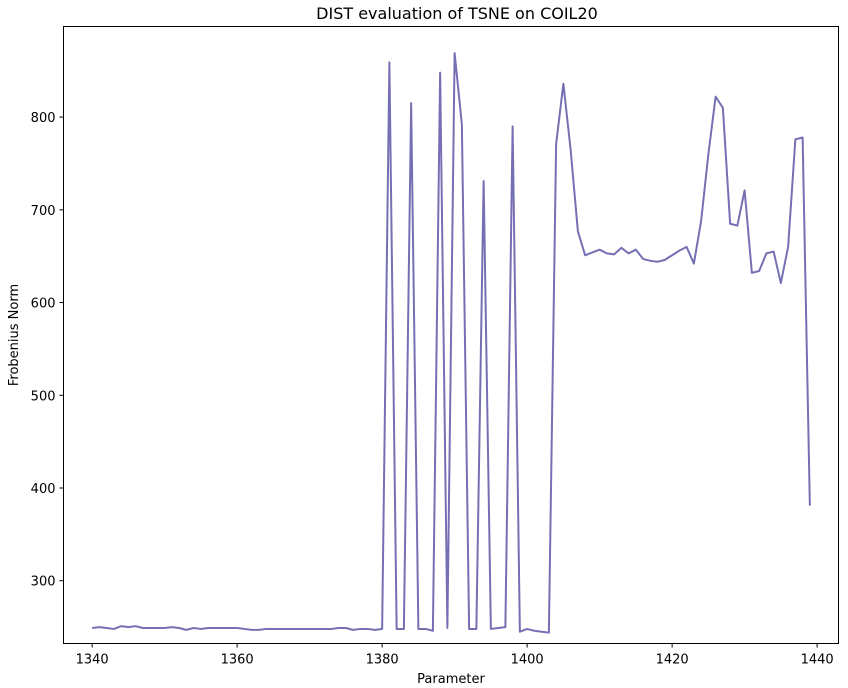 This screenshot has height=688, width=848. What do you see at coordinates (672, 660) in the screenshot?
I see `x-tick-label: 1420` at bounding box center [672, 660].